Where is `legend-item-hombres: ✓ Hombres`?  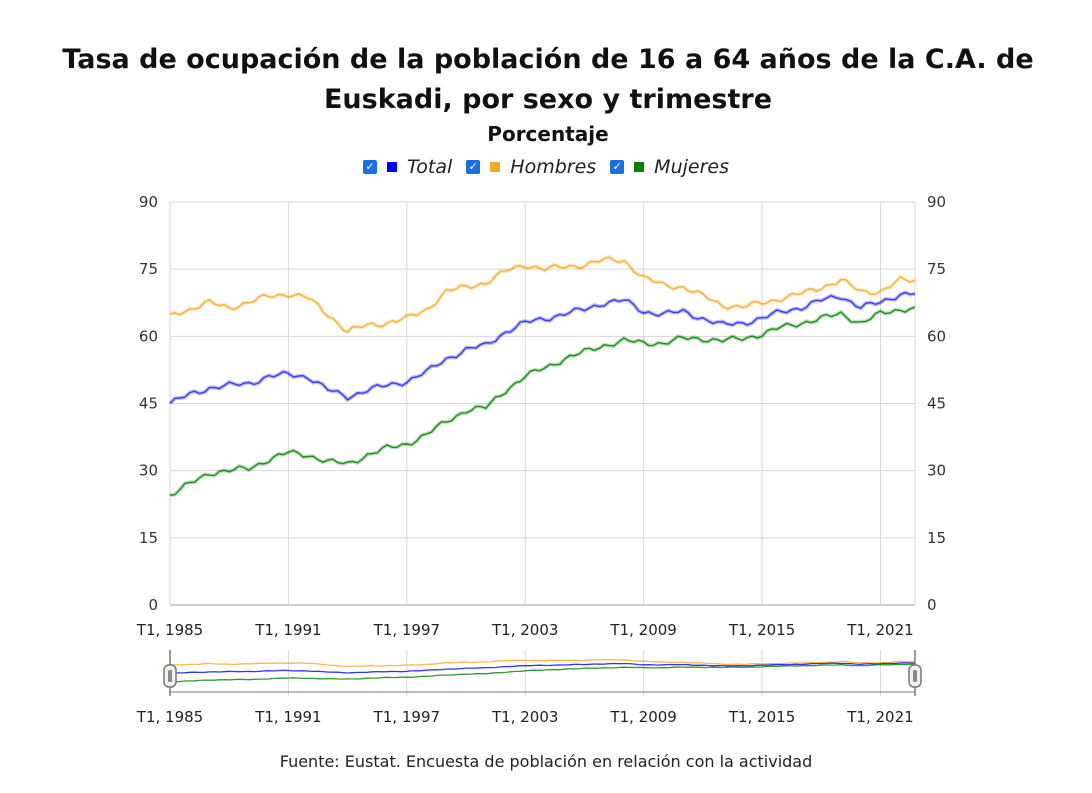 legend-item-hombres: ✓ Hombres is located at coordinates (531, 167).